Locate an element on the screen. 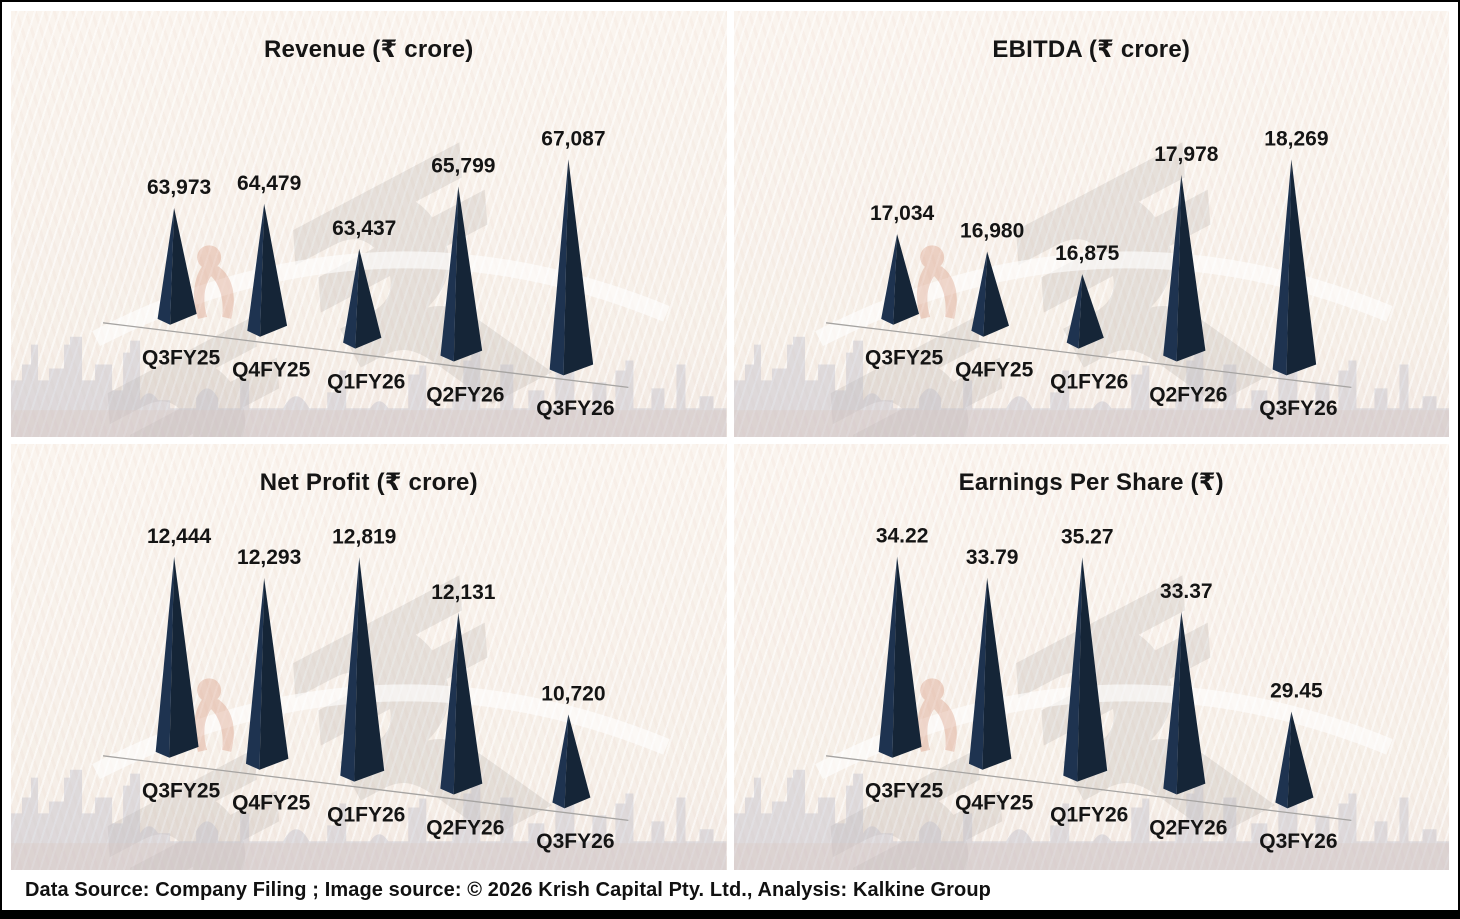 The image size is (1460, 919). value-label: 17,978 is located at coordinates (1186, 154).